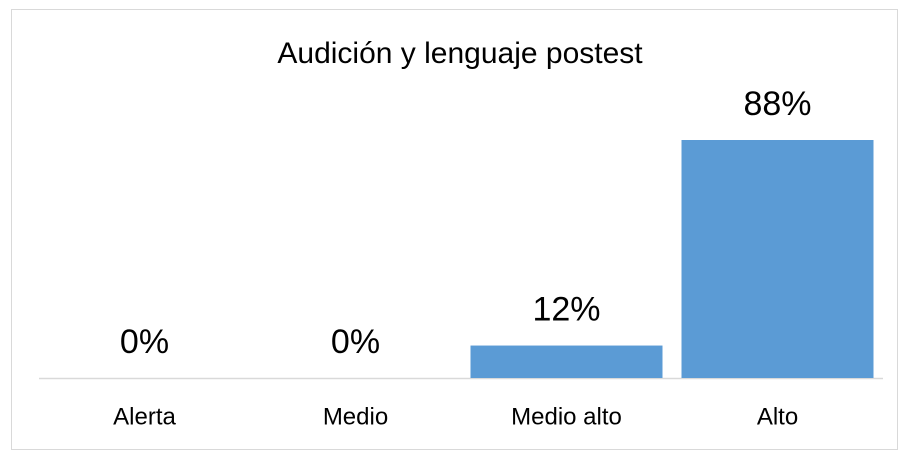 This screenshot has width=900, height=451. I want to click on value-label: 88%, so click(777, 104).